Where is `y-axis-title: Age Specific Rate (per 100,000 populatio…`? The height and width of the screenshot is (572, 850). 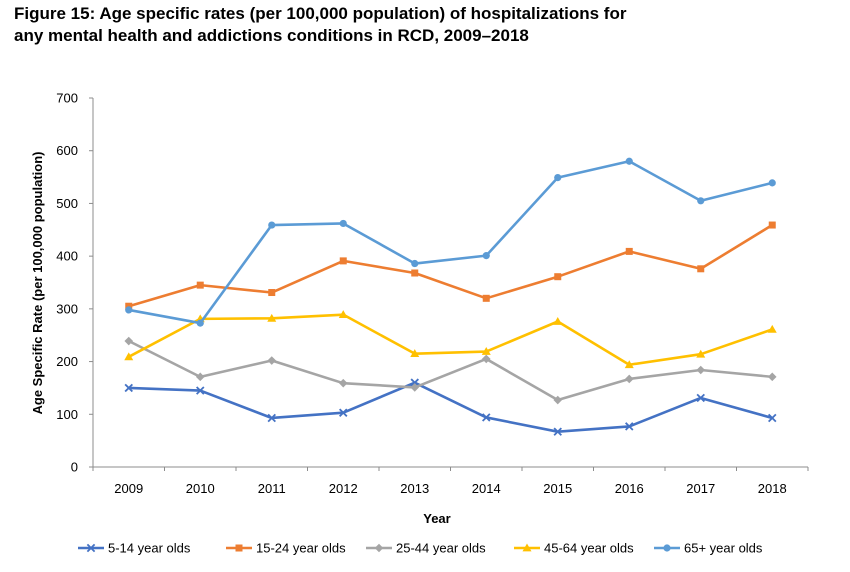 y-axis-title: Age Specific Rate (per 100,000 populatio… is located at coordinates (37, 283).